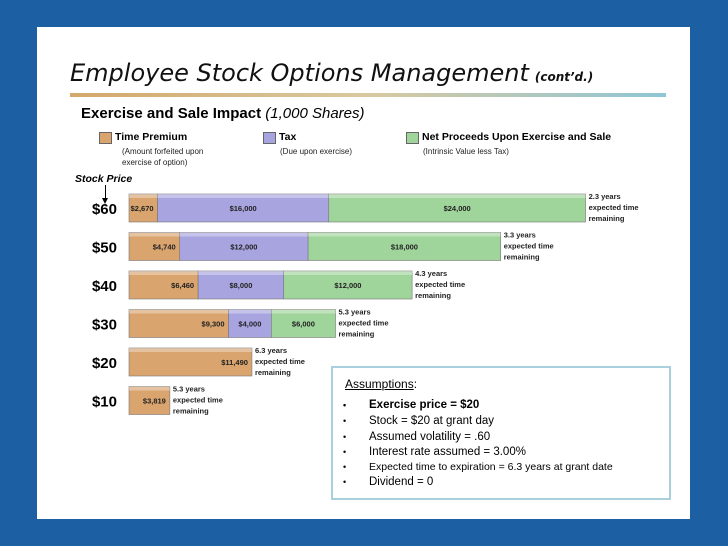  I want to click on data-label: $6,000, so click(303, 324).